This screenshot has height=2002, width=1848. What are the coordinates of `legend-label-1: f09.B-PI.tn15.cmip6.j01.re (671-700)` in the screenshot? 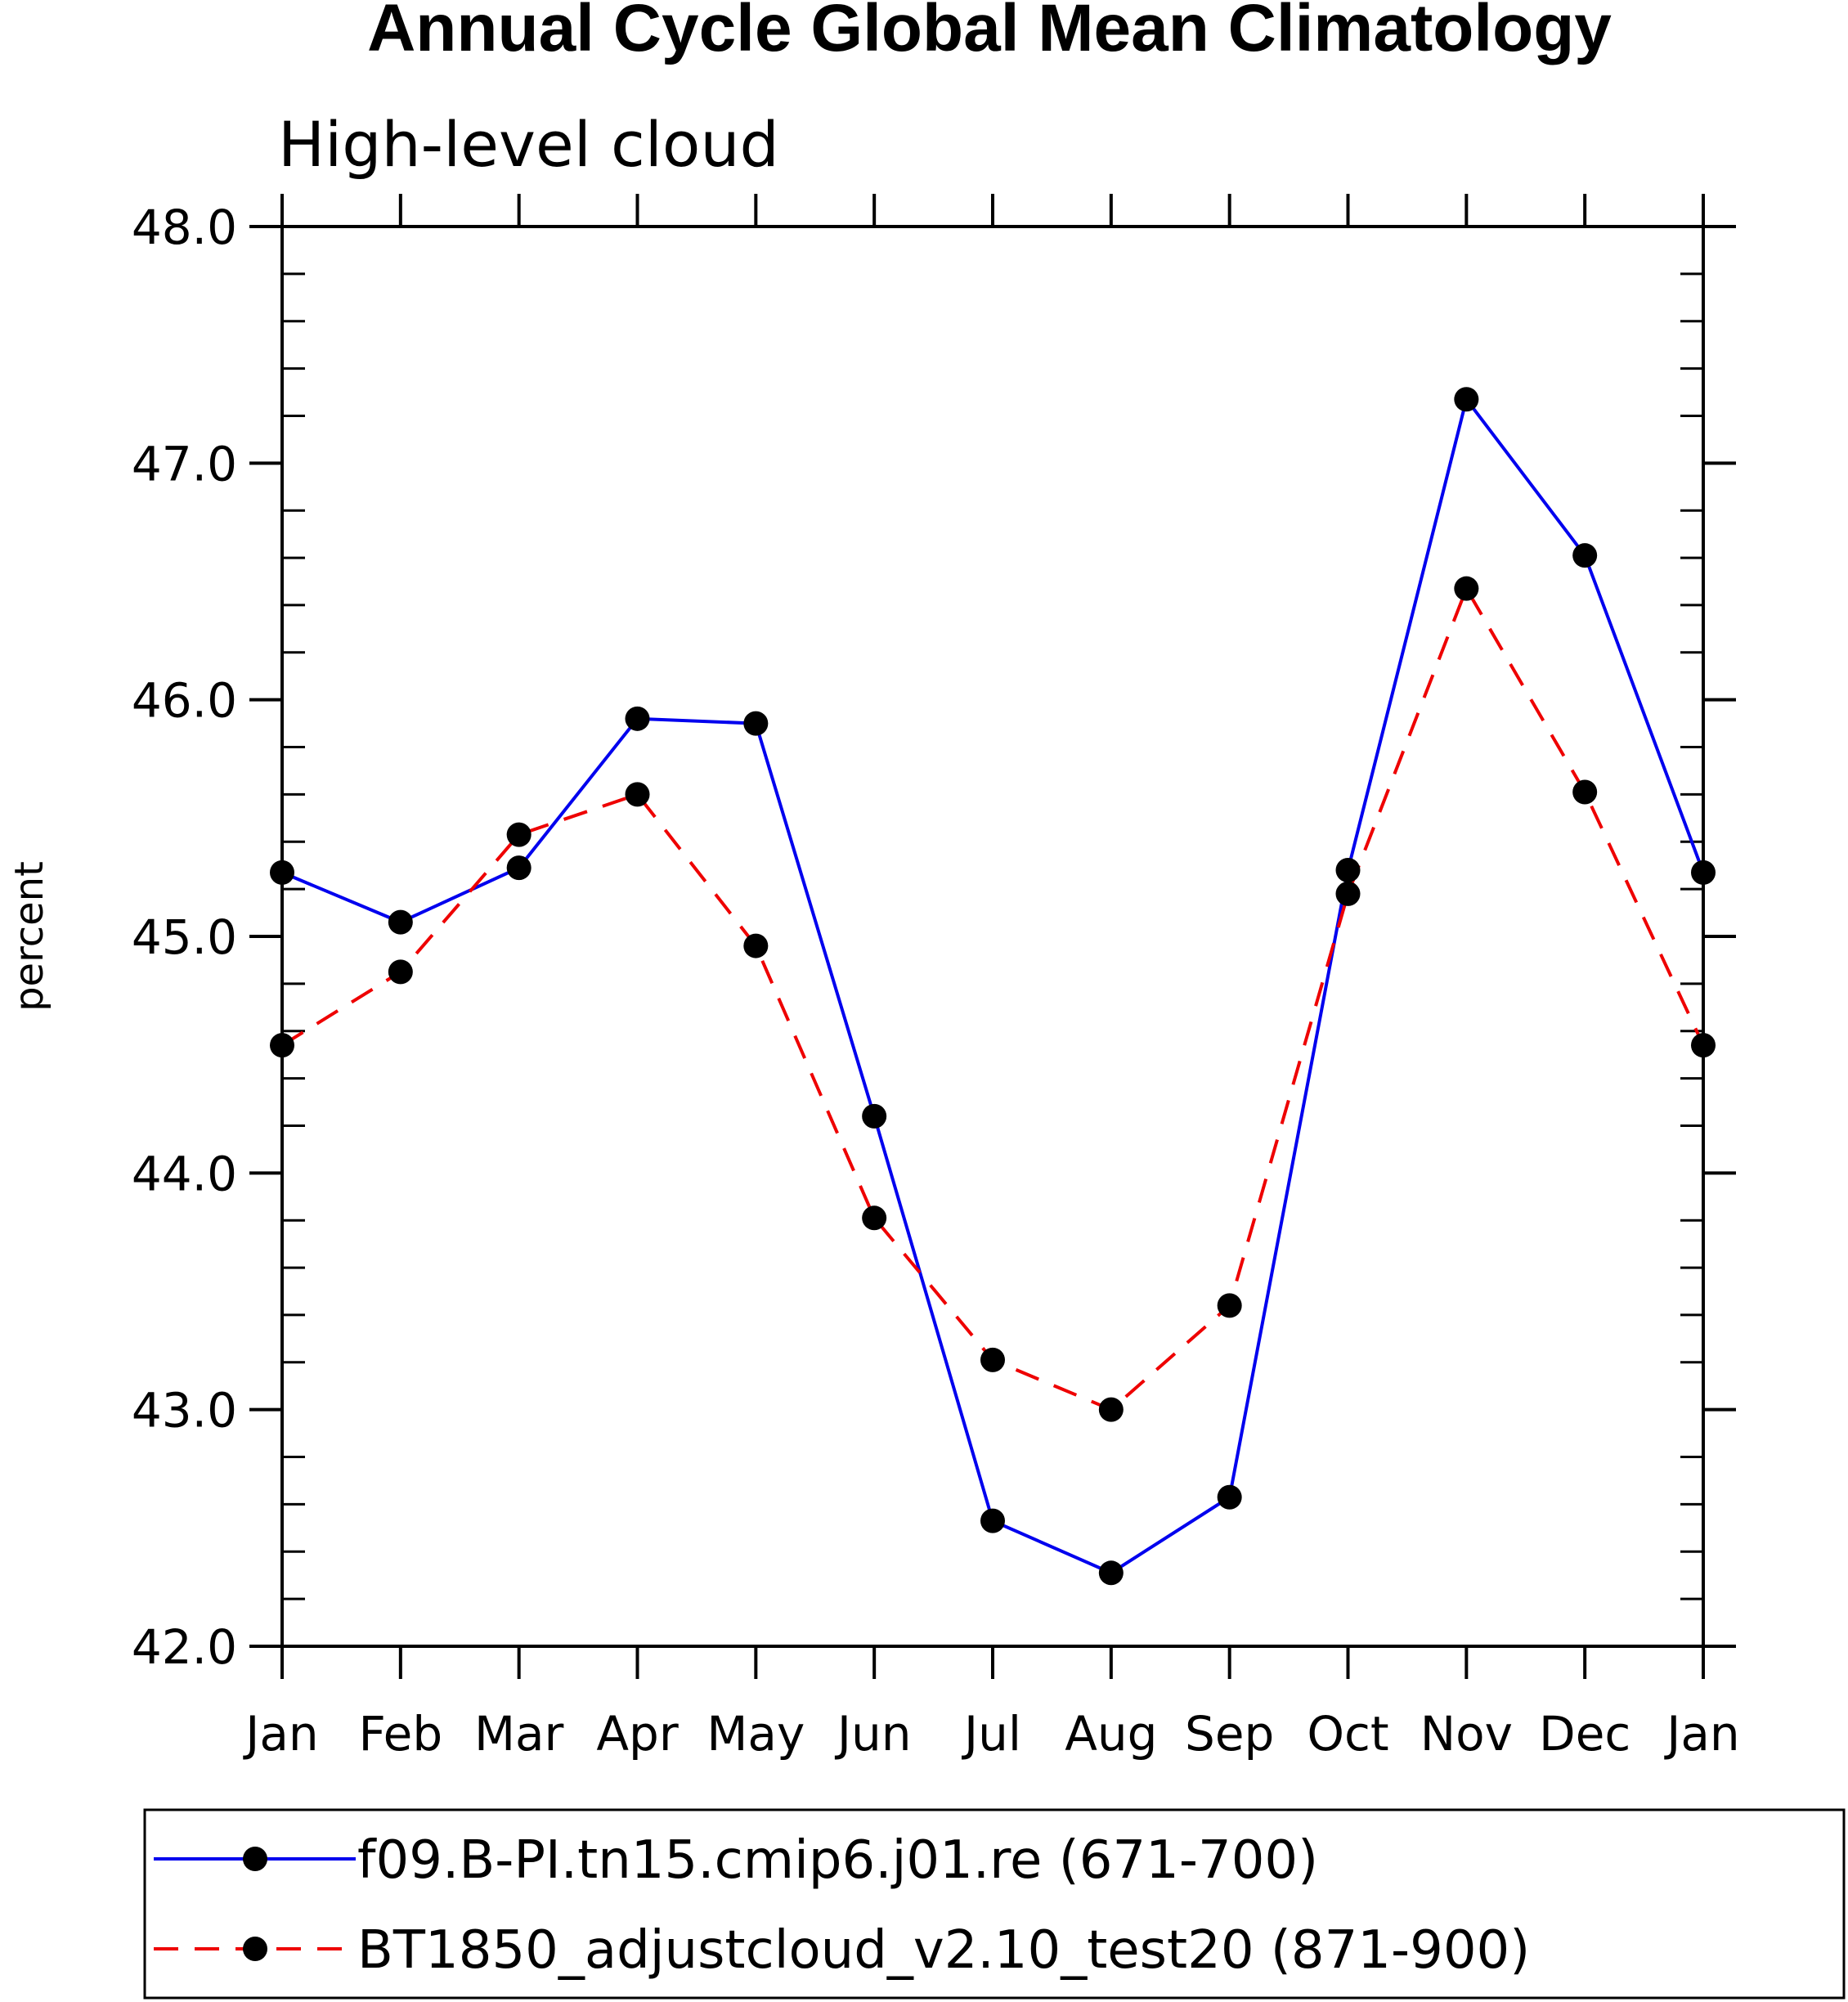 It's located at (837, 1860).